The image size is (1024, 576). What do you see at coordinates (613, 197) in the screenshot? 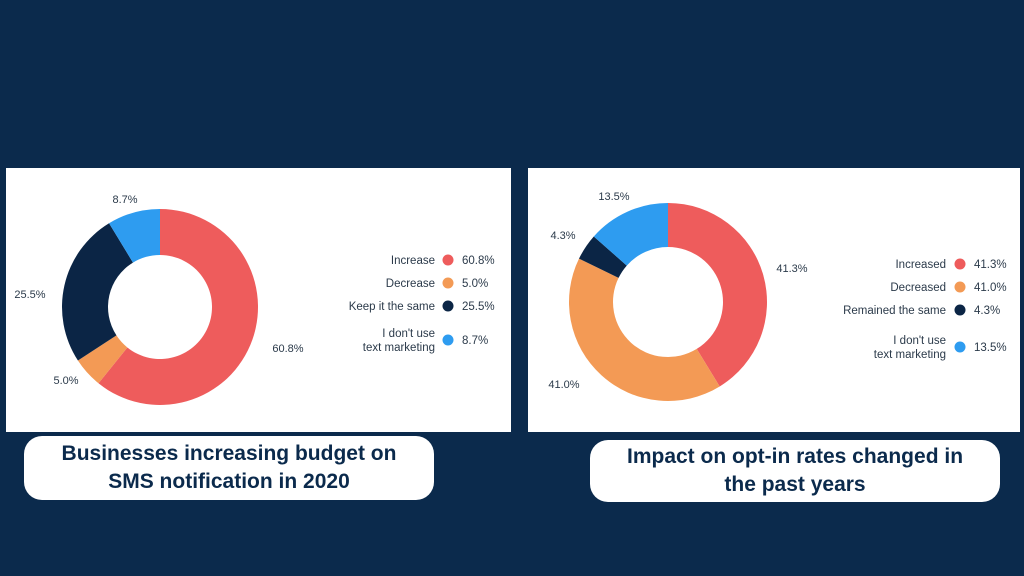
I see `slice-value-label-i-don-t-use-text-marketing: 13.5%` at bounding box center [613, 197].